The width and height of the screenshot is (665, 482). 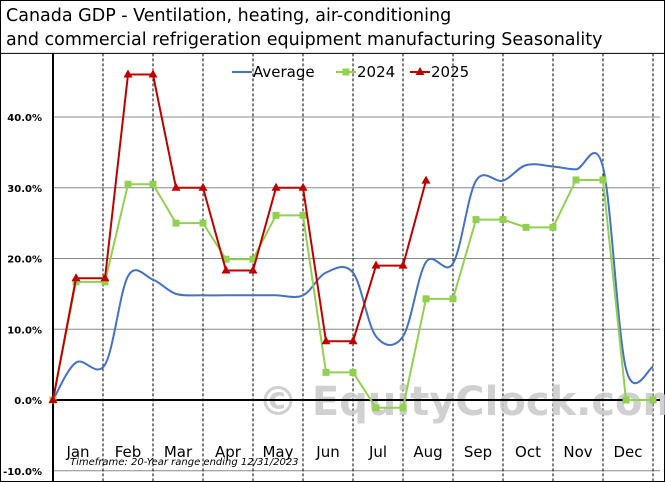 What do you see at coordinates (327, 452) in the screenshot?
I see `month-label-jun: Jun` at bounding box center [327, 452].